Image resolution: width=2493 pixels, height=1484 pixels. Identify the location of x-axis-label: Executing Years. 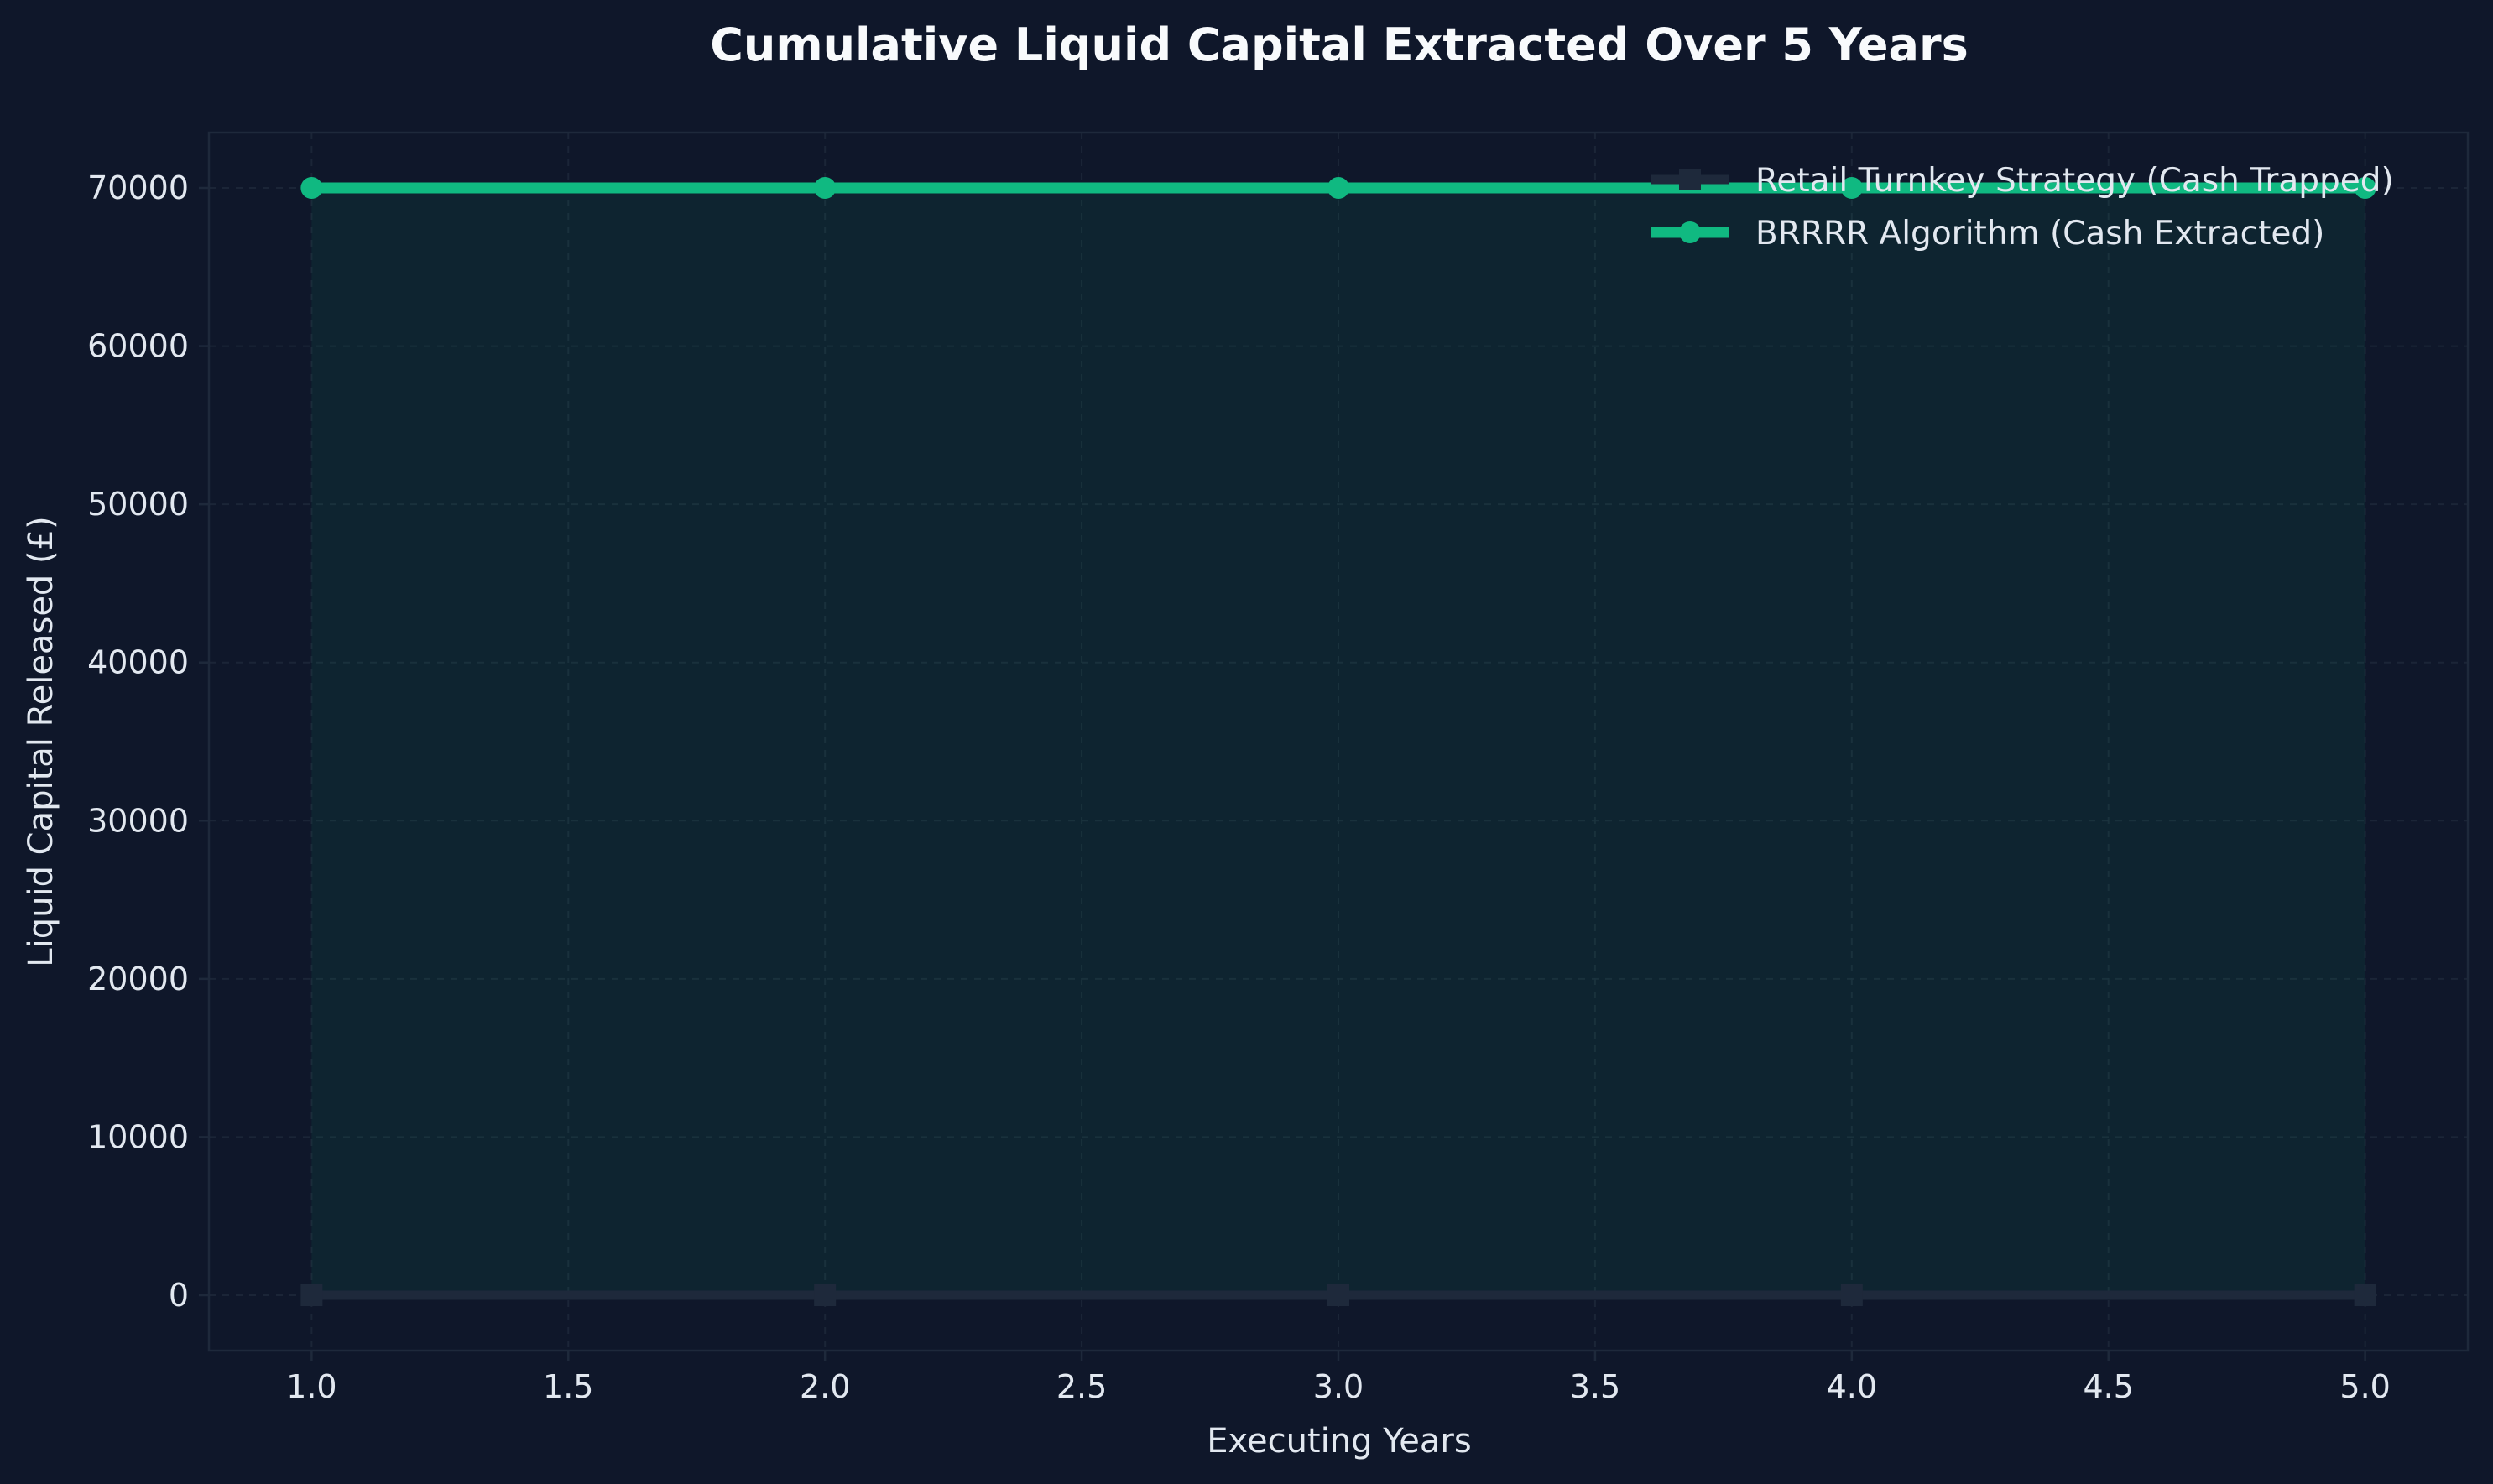
(1339, 1441).